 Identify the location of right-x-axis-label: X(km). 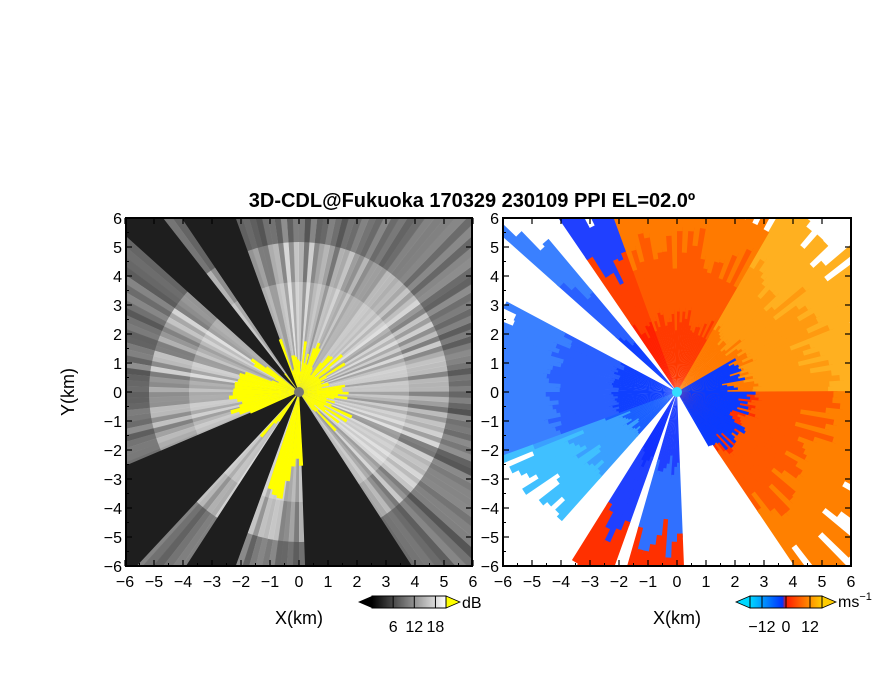
(677, 618).